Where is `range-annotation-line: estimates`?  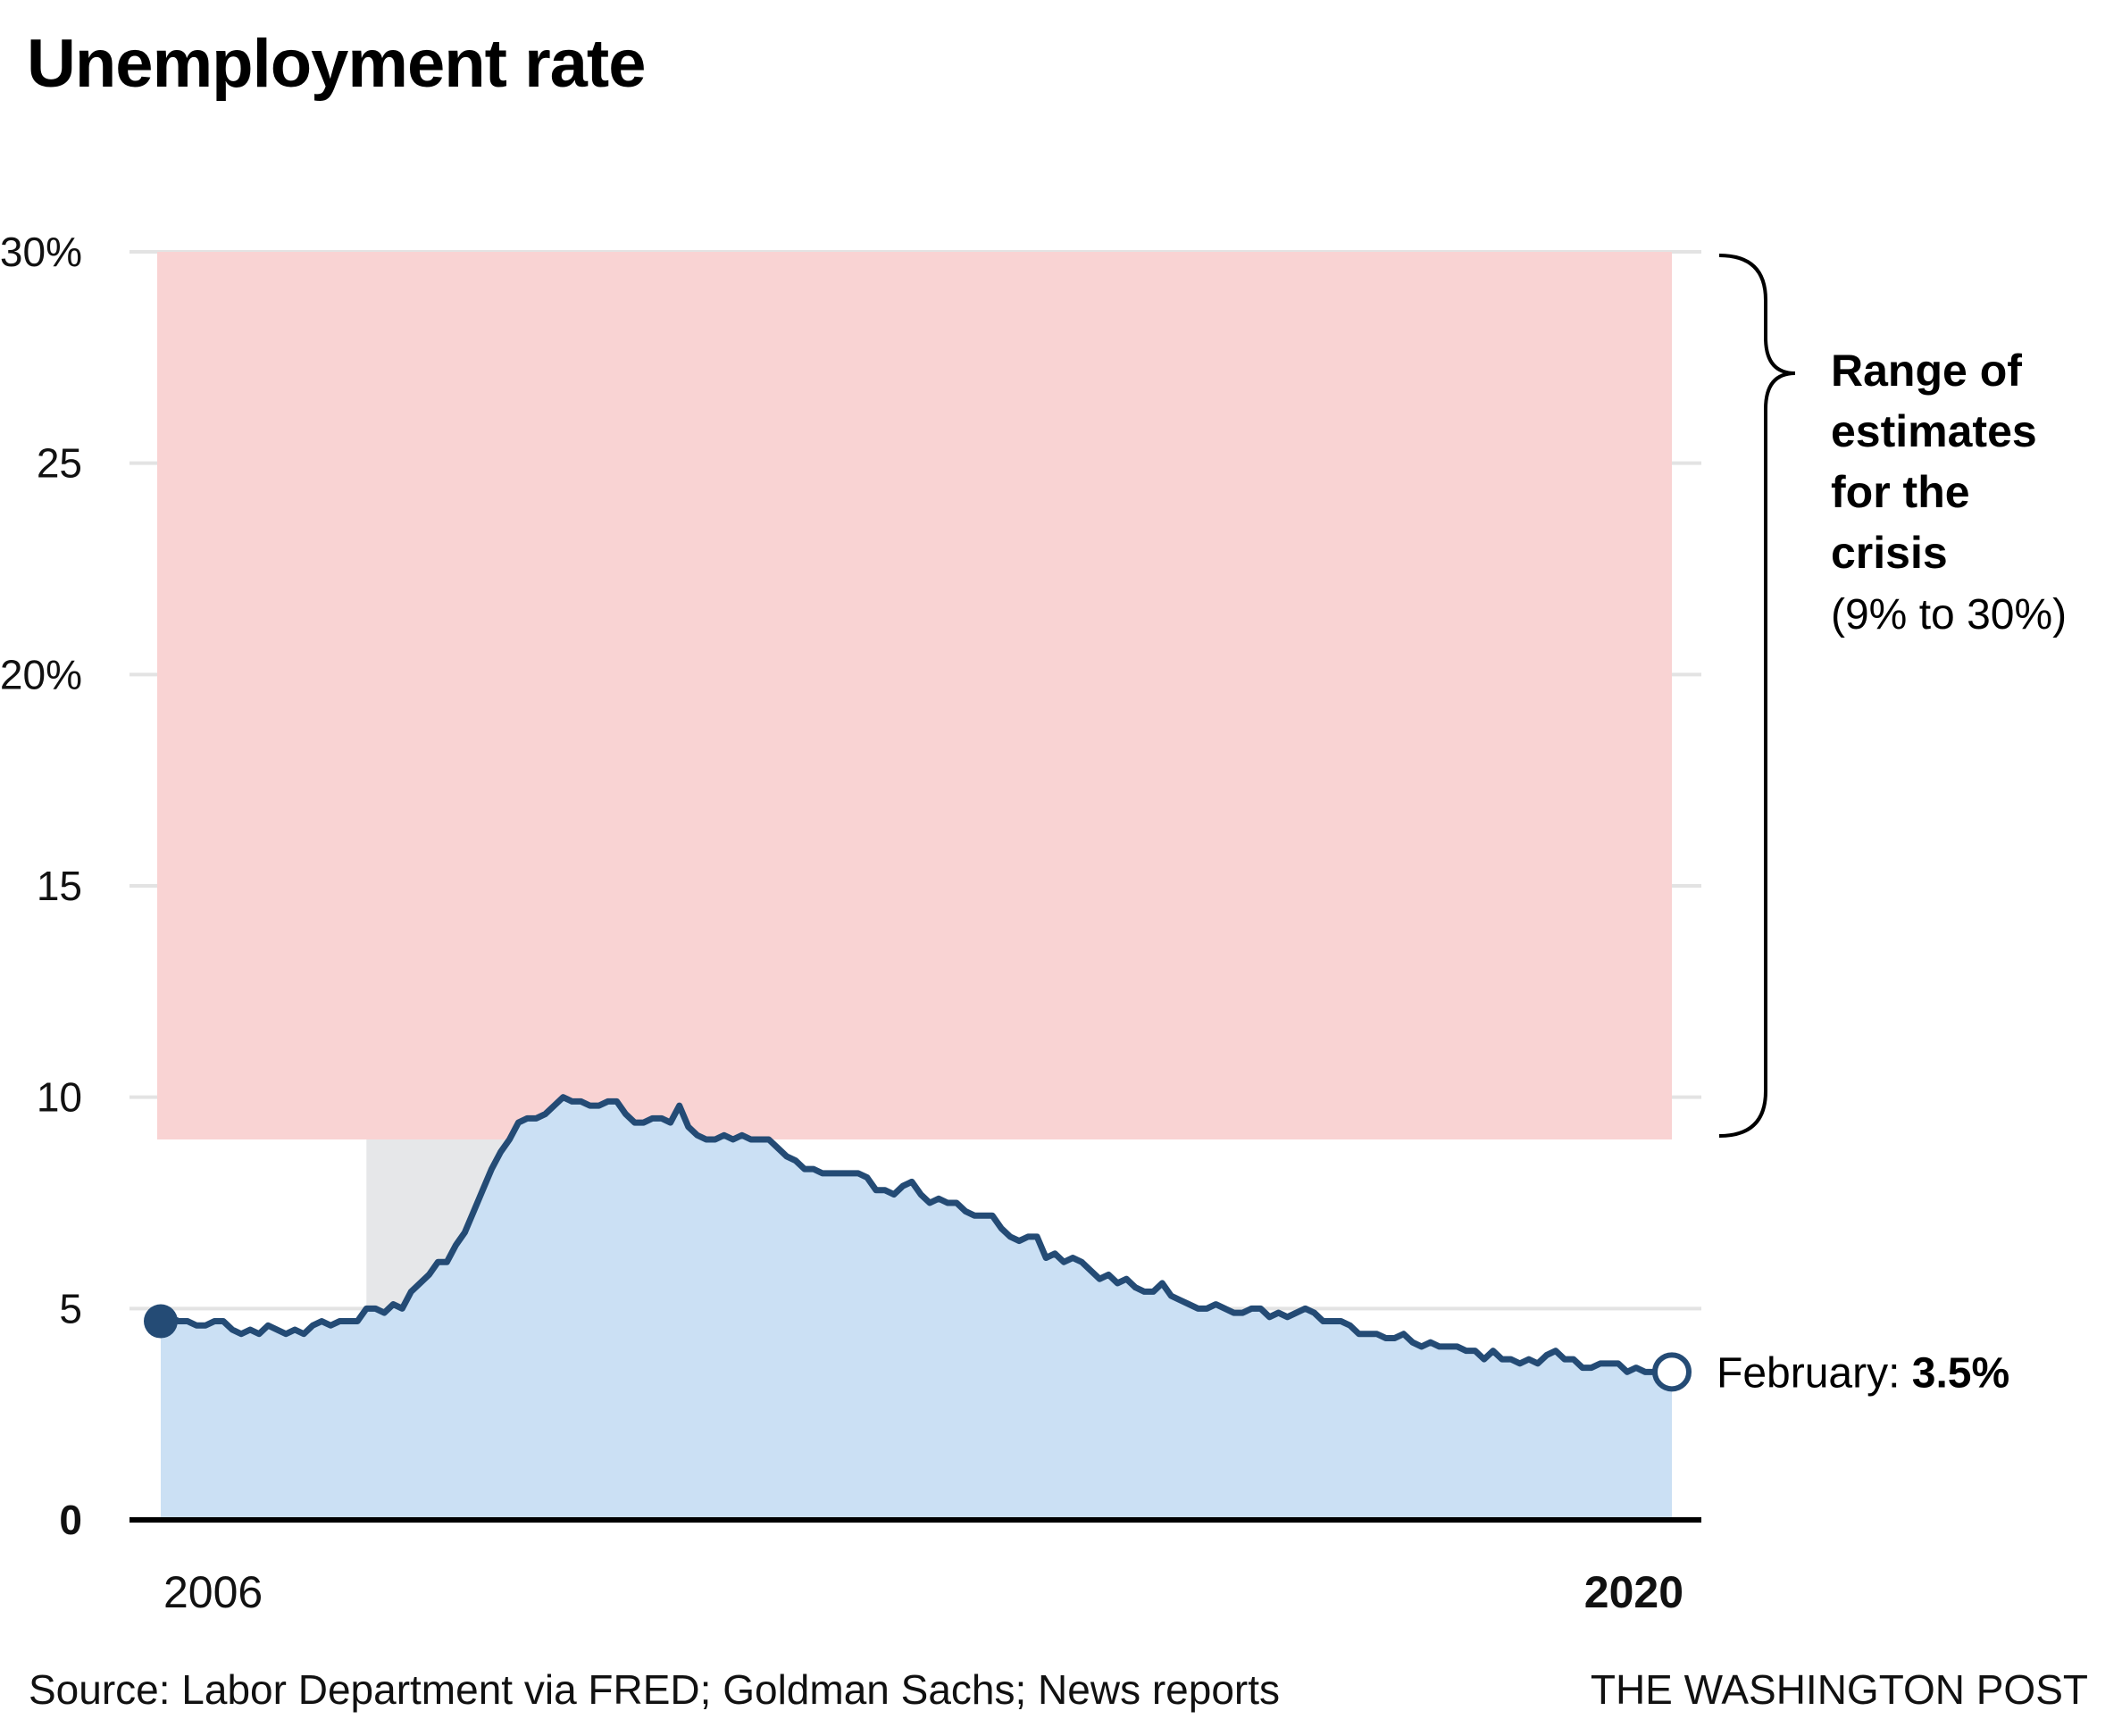 range-annotation-line: estimates is located at coordinates (1934, 431).